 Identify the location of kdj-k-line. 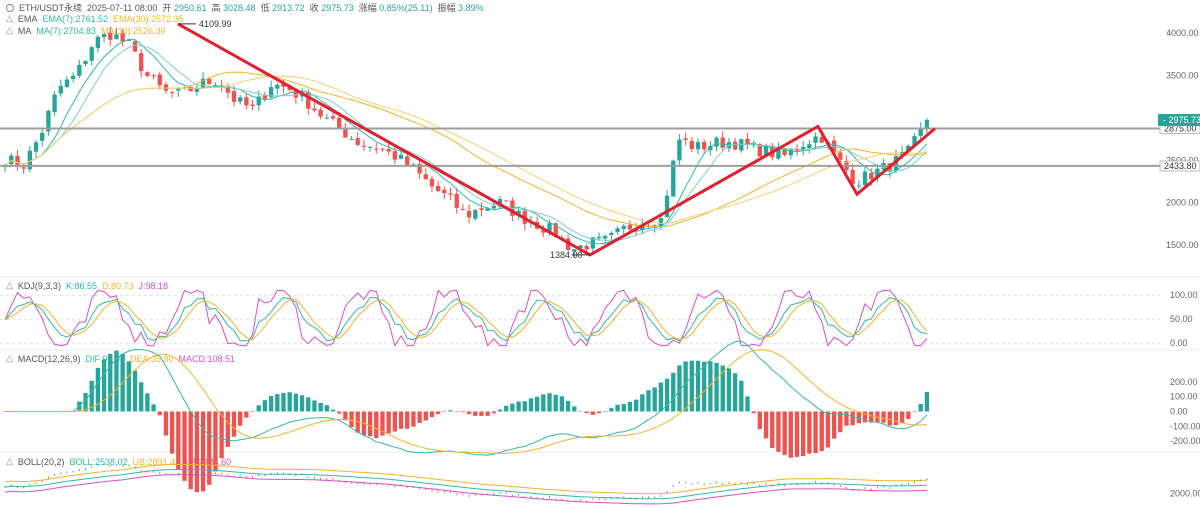
(465, 319).